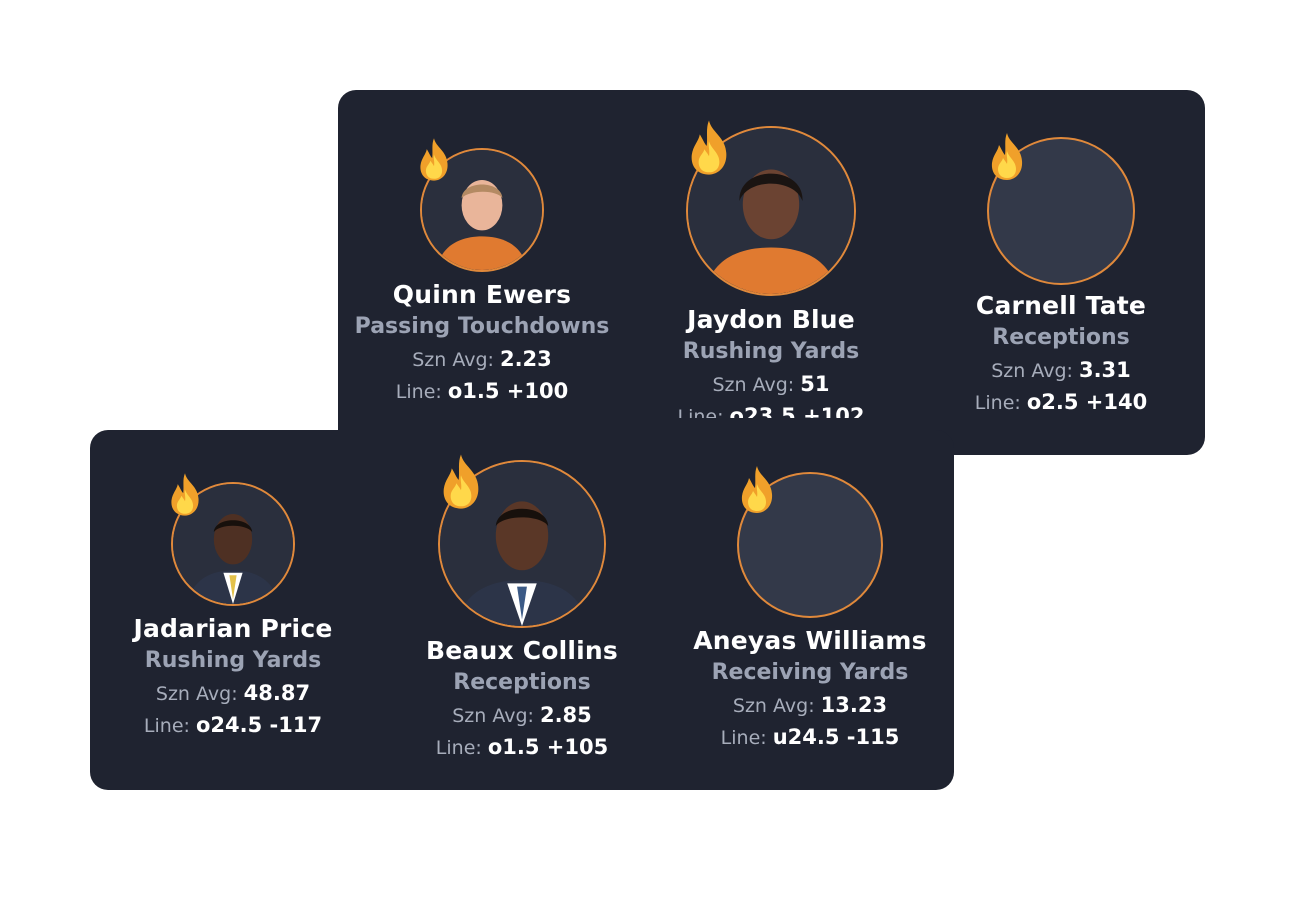 The height and width of the screenshot is (899, 1295). What do you see at coordinates (810, 640) in the screenshot?
I see `player-name: Aneyas Williams` at bounding box center [810, 640].